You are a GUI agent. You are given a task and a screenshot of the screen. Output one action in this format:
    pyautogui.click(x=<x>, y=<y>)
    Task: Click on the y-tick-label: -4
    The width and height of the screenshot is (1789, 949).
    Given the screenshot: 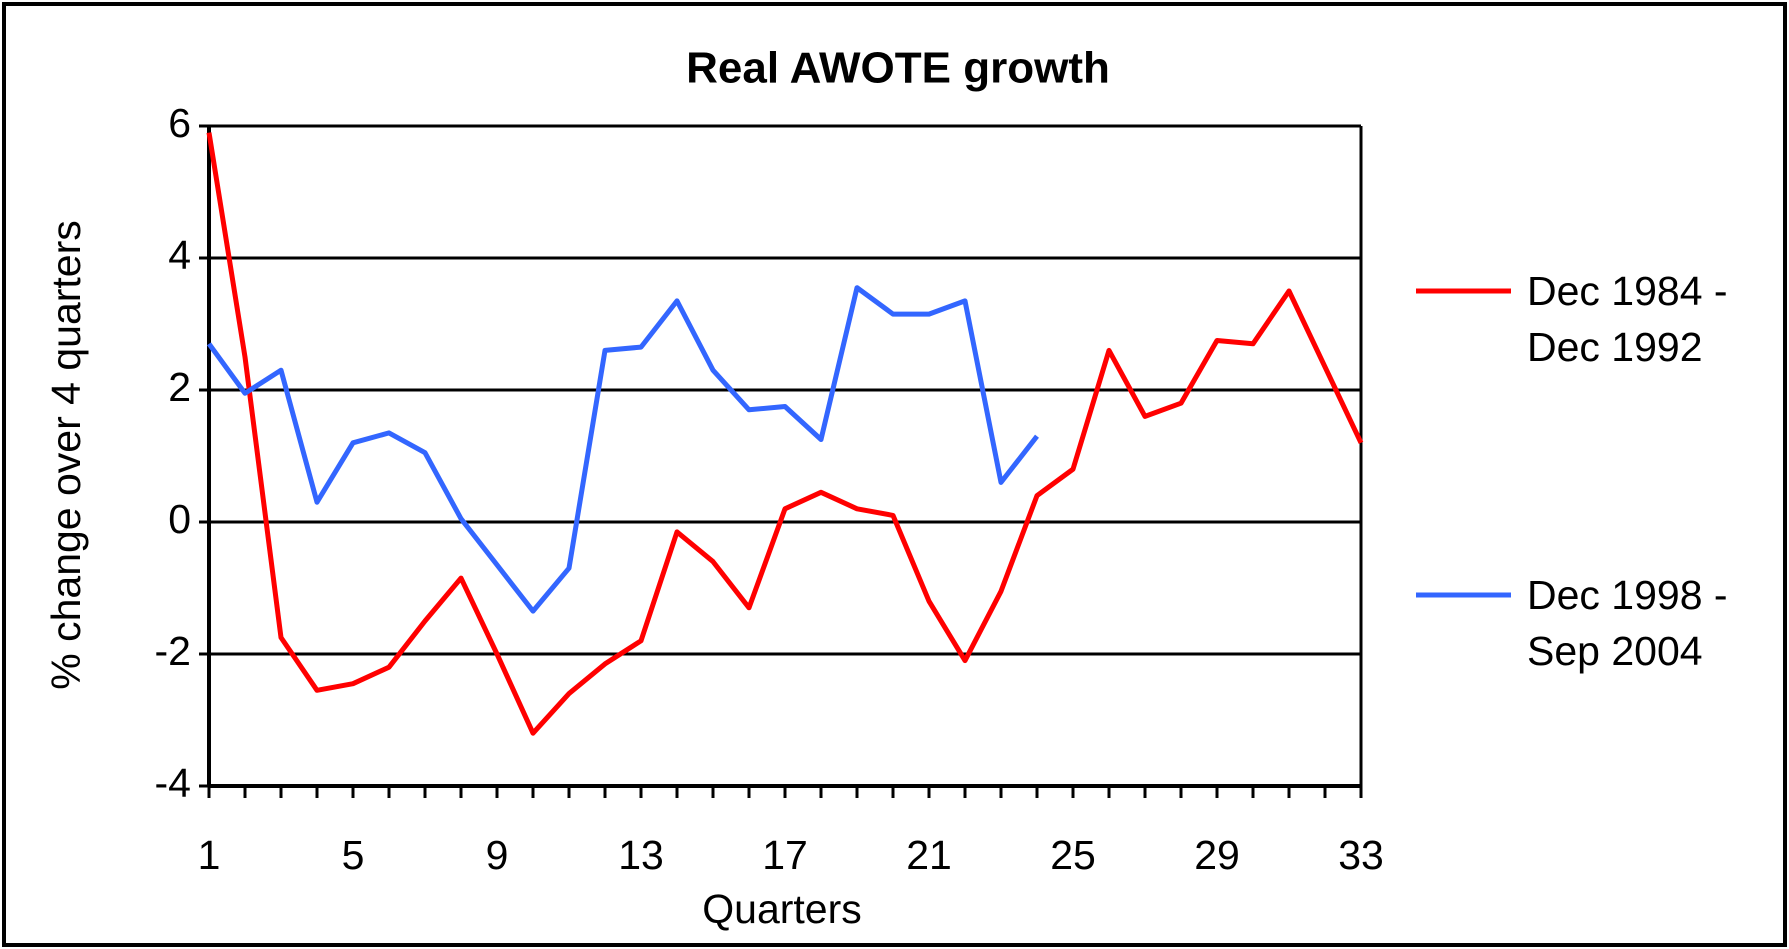 What is the action you would take?
    pyautogui.click(x=173, y=783)
    